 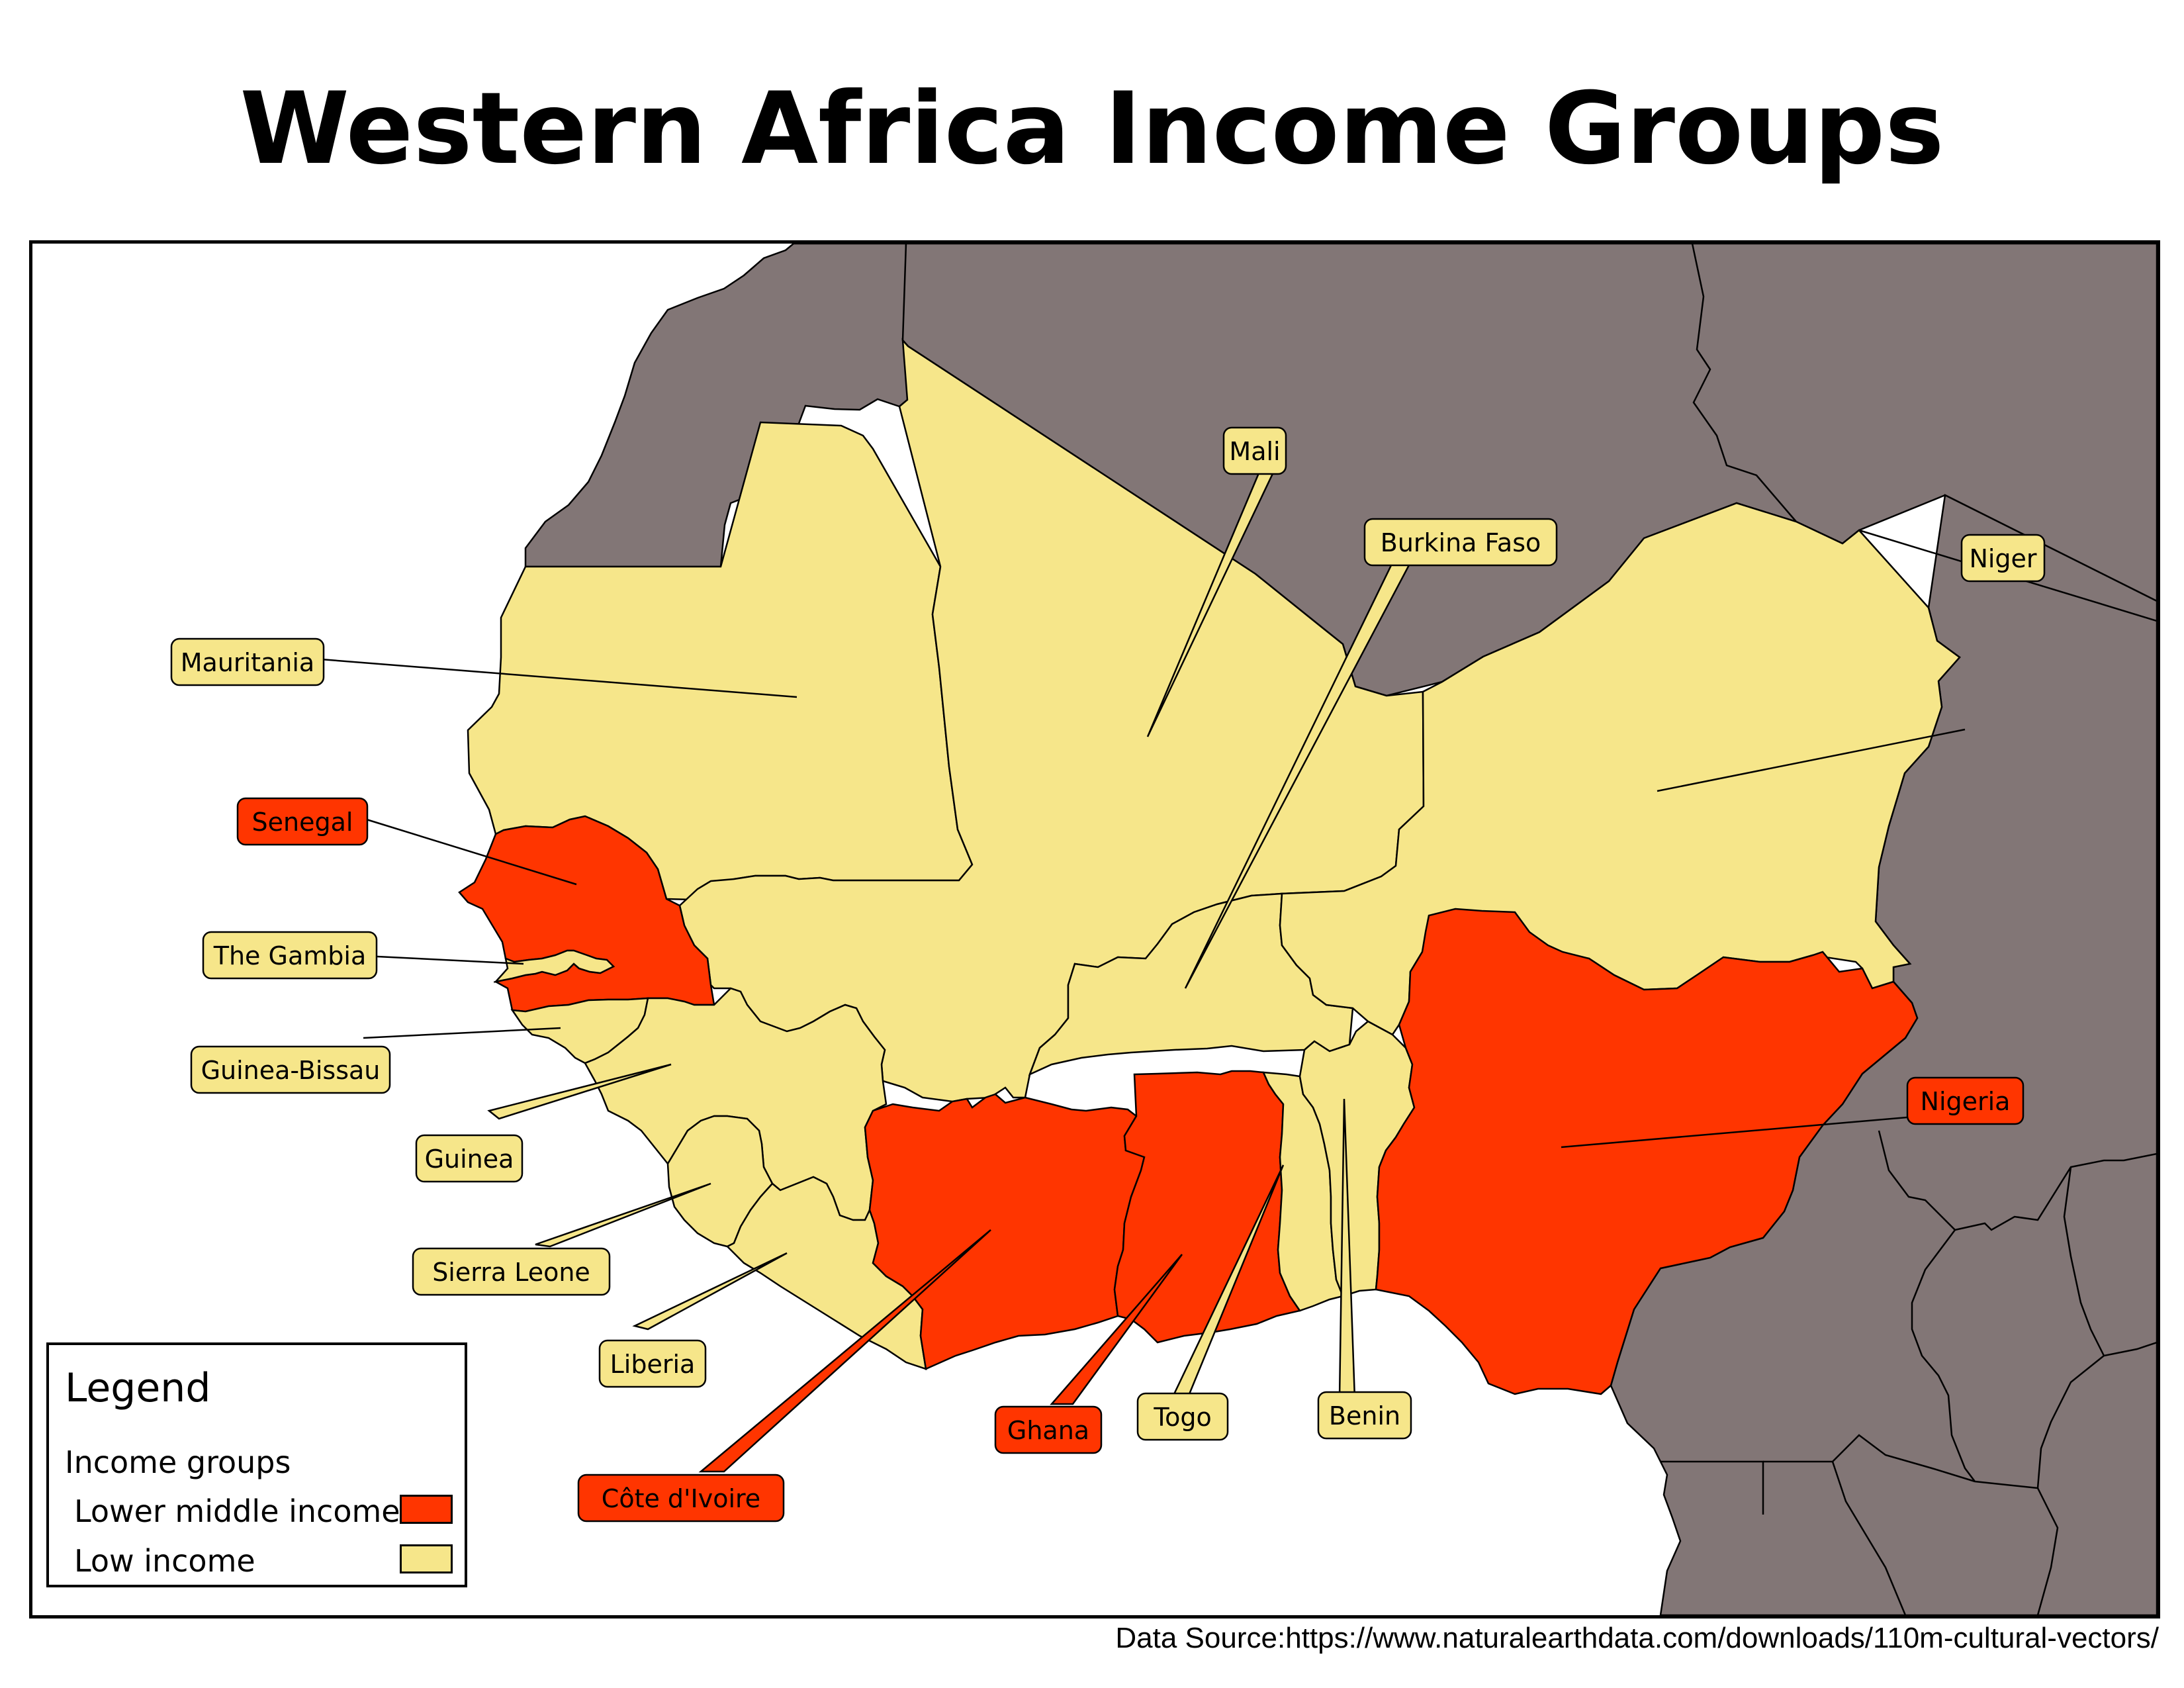 What do you see at coordinates (471, 852) in the screenshot?
I see `leader-senegal` at bounding box center [471, 852].